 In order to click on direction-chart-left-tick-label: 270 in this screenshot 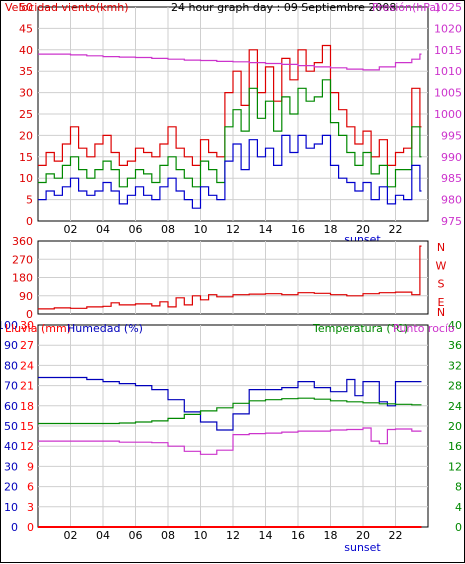, I will do `click(22, 259)`.